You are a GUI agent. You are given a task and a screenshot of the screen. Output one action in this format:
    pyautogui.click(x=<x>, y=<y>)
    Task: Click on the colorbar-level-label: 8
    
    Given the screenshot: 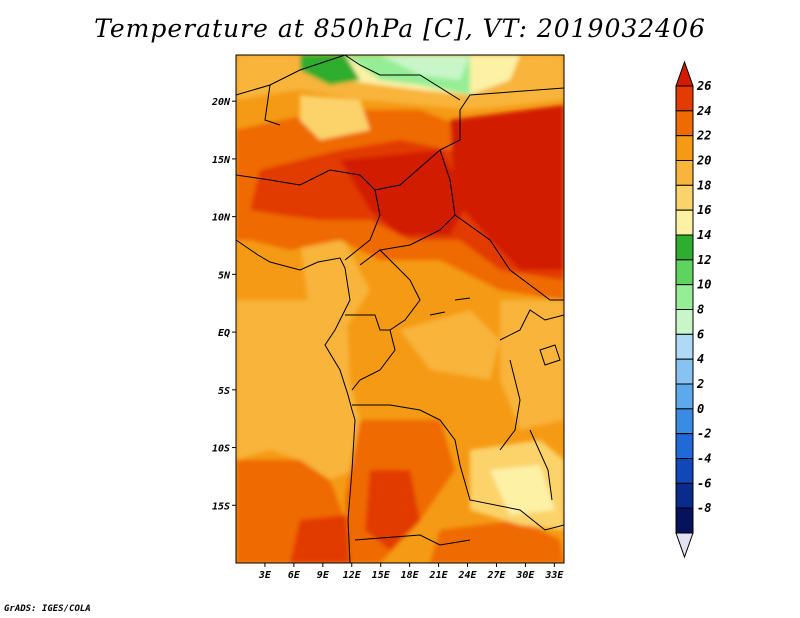 What is the action you would take?
    pyautogui.click(x=700, y=310)
    